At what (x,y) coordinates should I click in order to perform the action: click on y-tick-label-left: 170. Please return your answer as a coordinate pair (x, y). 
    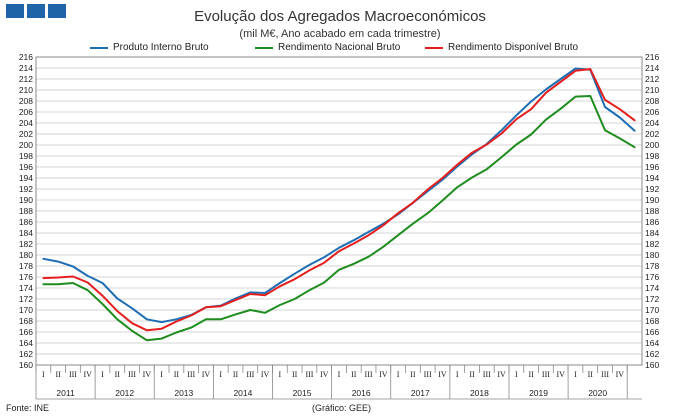
    Looking at the image, I should click on (26, 310).